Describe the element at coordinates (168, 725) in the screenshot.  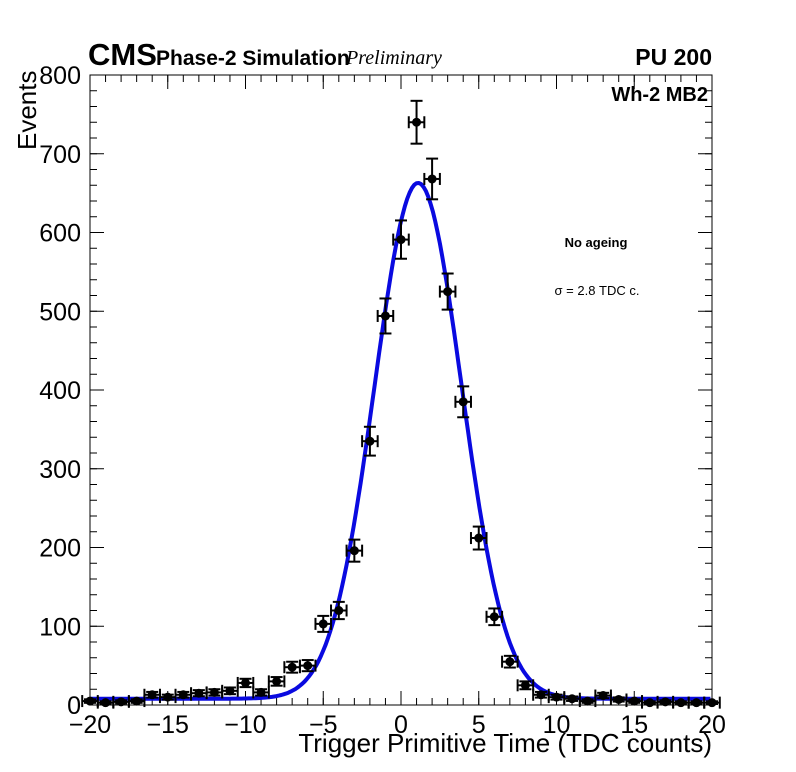
I see `svg-text: −15` at that location.